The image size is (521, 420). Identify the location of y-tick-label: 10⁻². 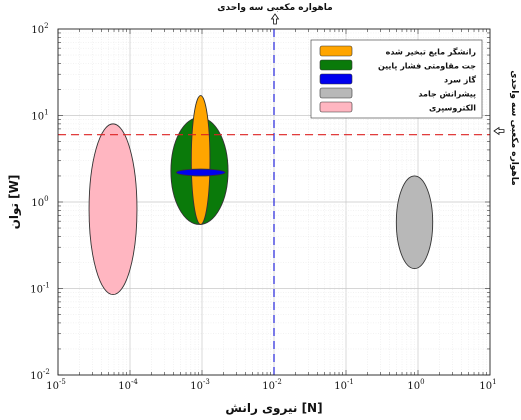
(40, 375).